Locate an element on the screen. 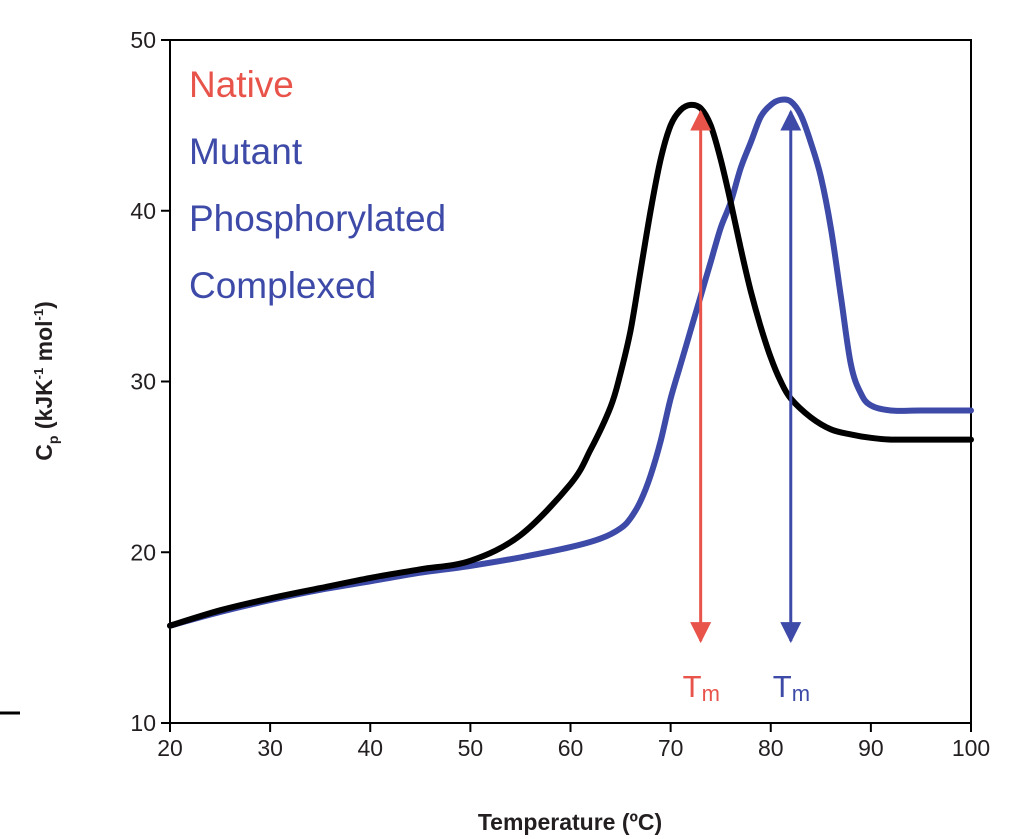  legend-native: Native is located at coordinates (241, 84).